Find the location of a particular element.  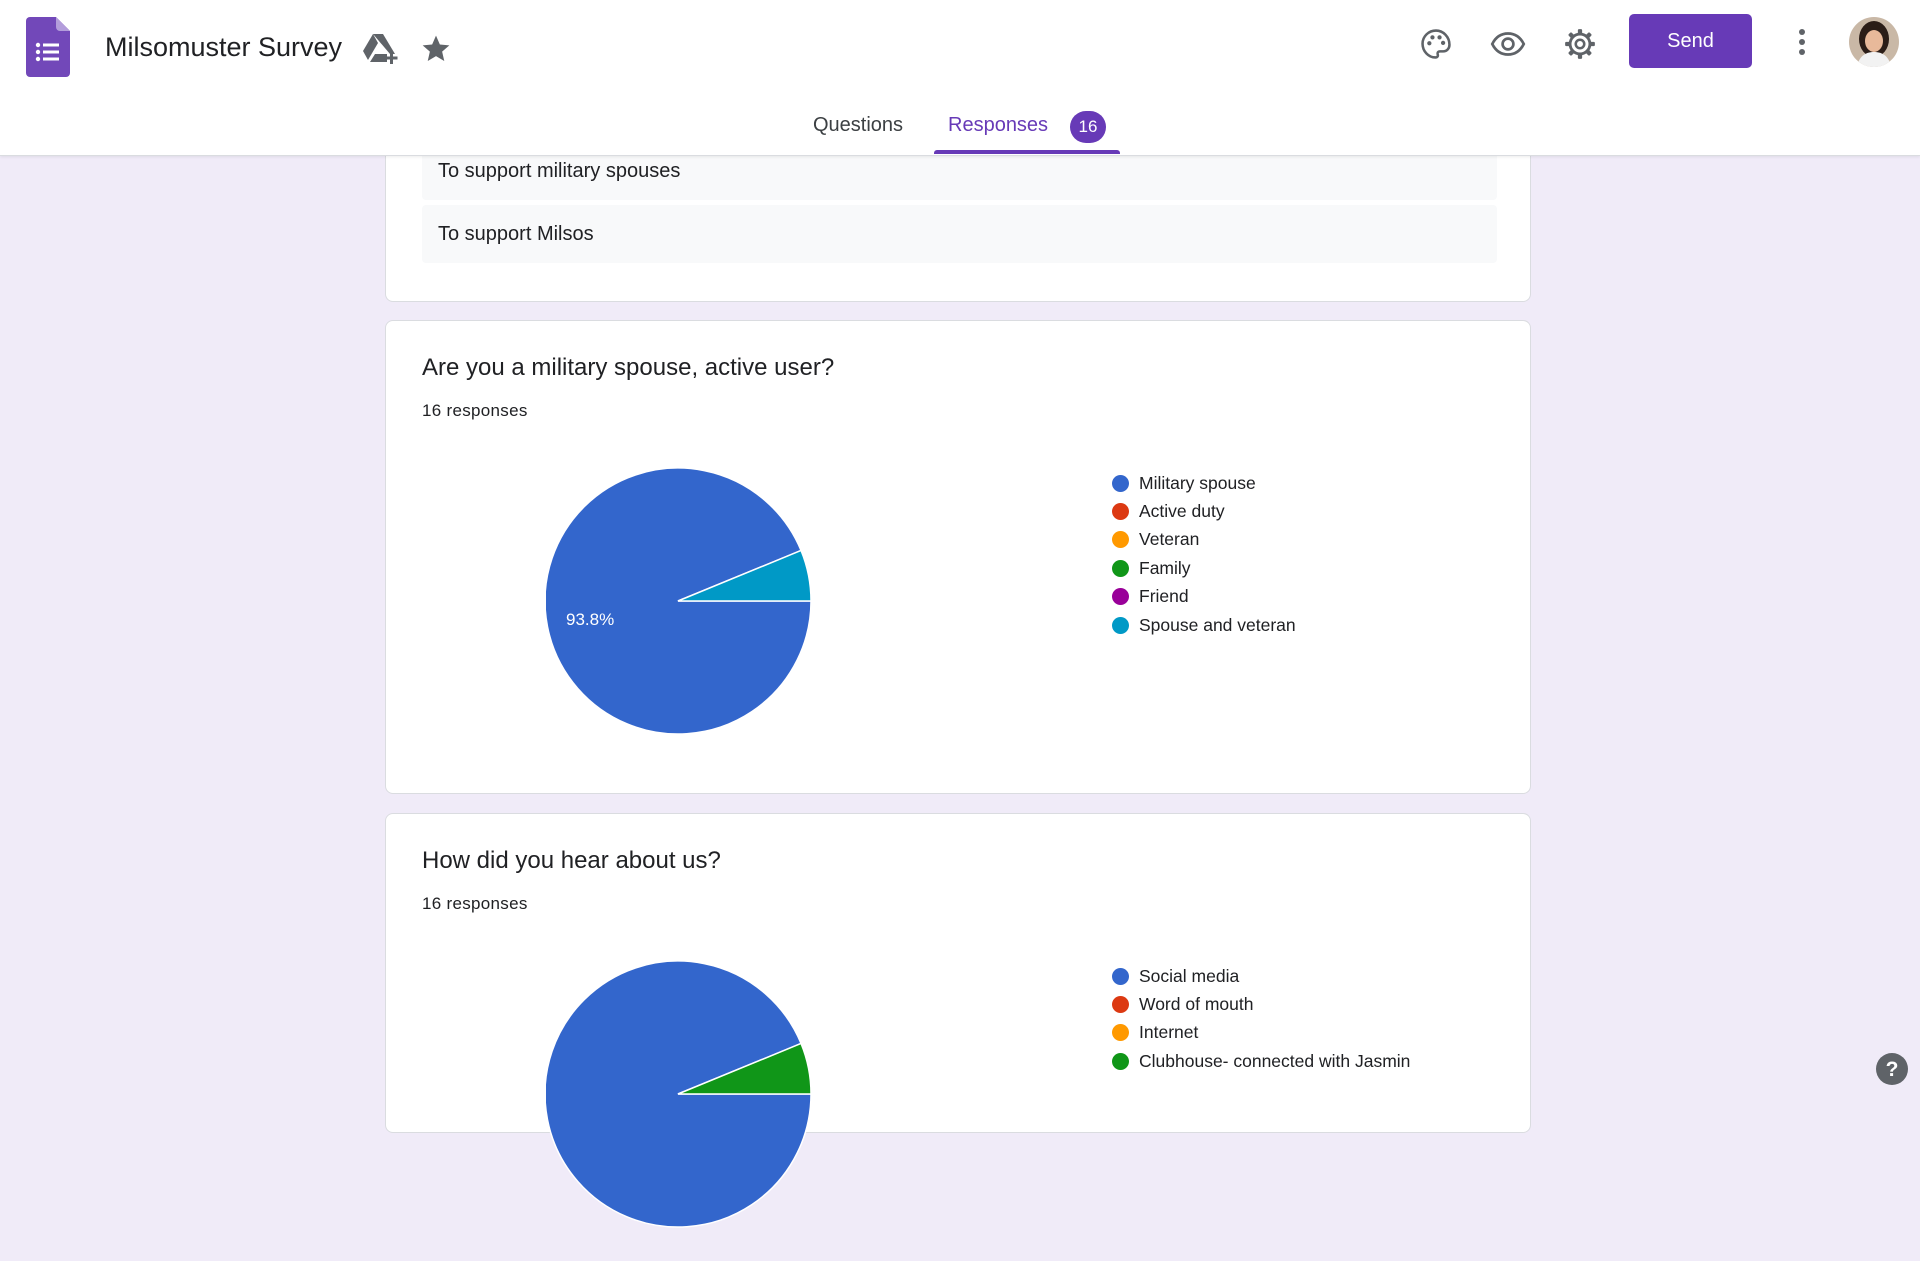

drive-add-icon is located at coordinates (382, 49).